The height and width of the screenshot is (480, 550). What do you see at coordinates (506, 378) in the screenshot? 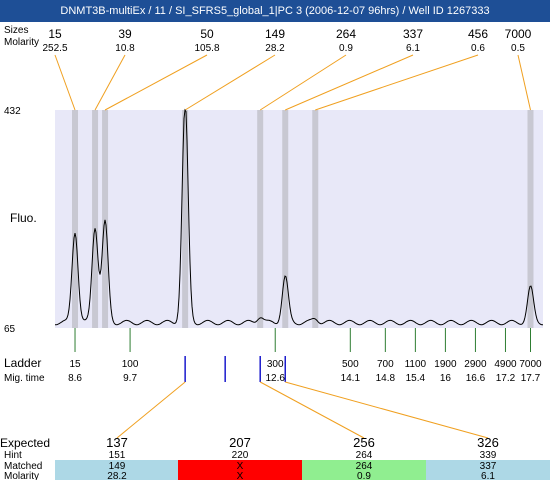
I see `ladder-mig-time-label: 17.2` at bounding box center [506, 378].